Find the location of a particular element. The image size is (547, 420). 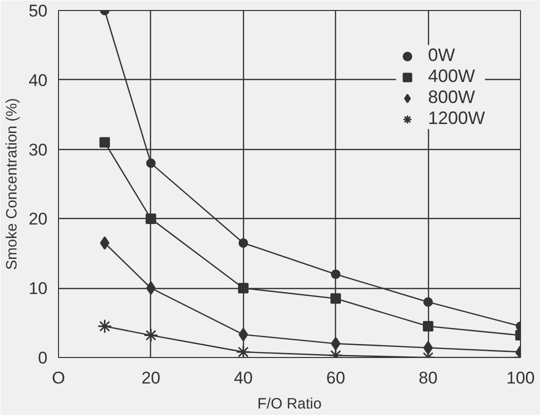

y-tick-label: 20 is located at coordinates (38, 219).